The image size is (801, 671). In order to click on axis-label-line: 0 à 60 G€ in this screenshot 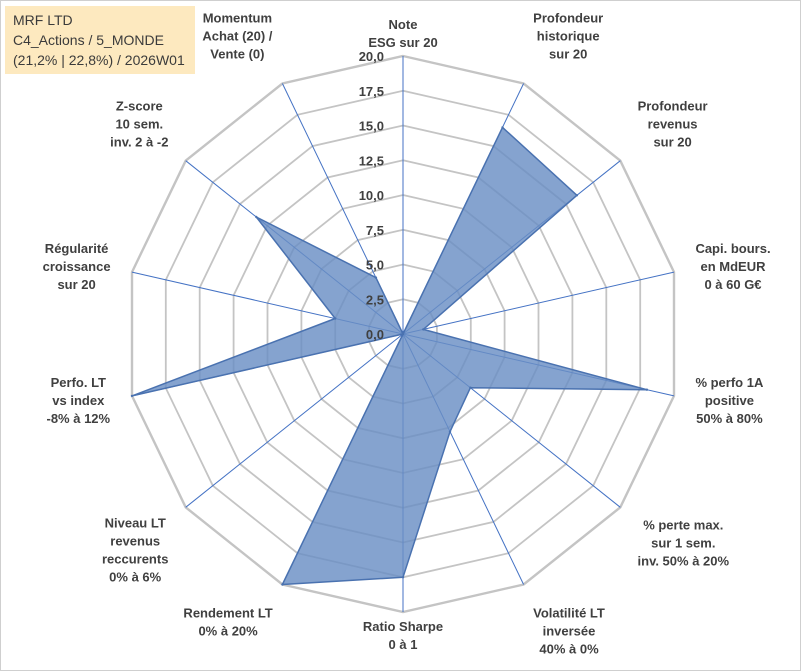, I will do `click(732, 284)`.